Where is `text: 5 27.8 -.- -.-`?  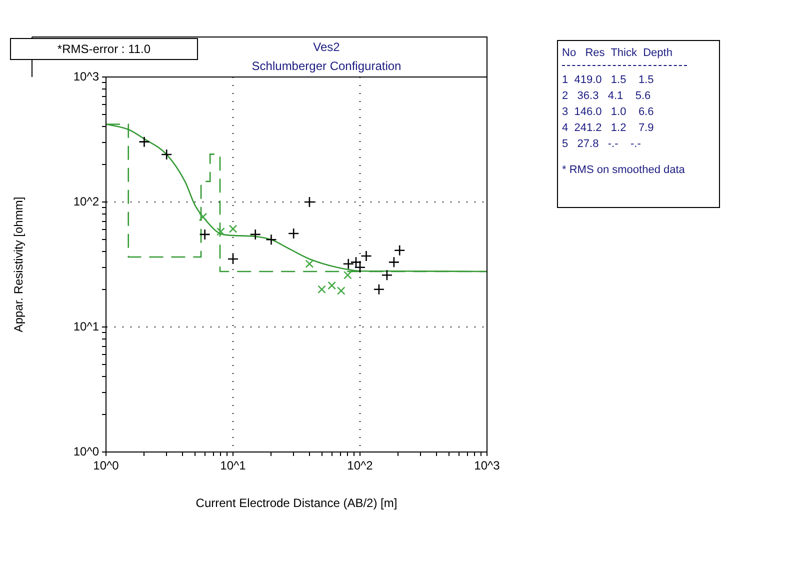 text: 5 27.8 -.- -.- is located at coordinates (602, 144).